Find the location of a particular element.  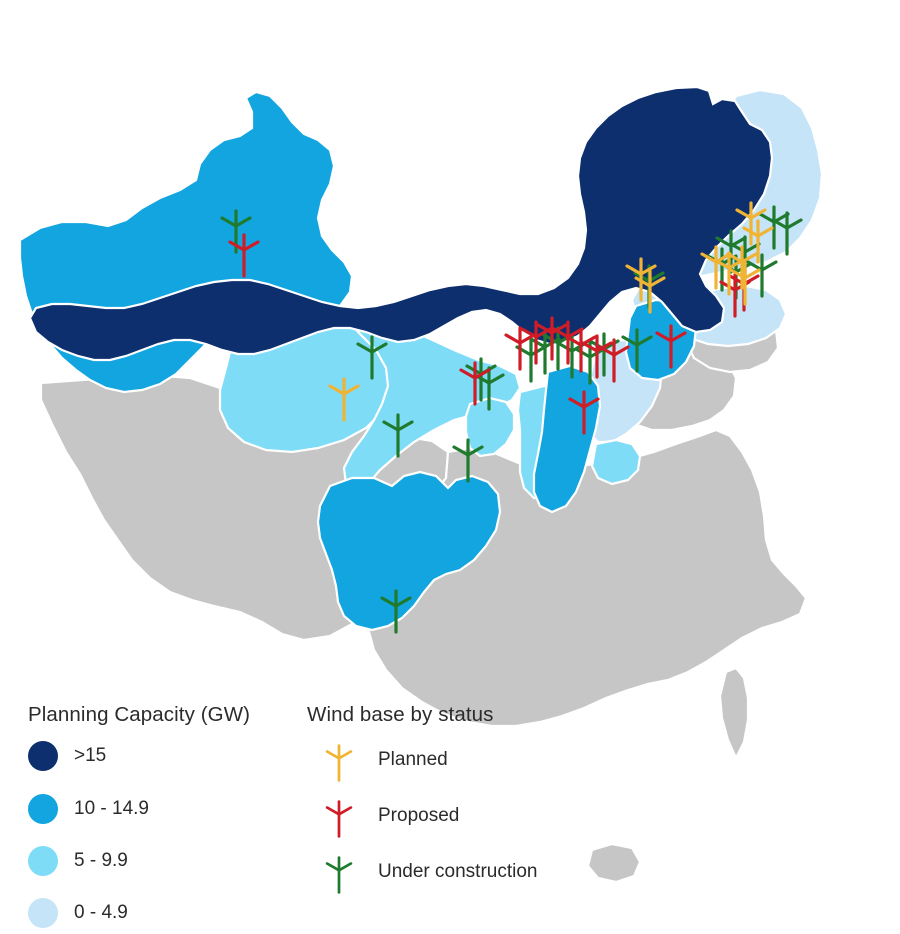

legend-capacity-title: Planning Capacity (GW) is located at coordinates (139, 714).